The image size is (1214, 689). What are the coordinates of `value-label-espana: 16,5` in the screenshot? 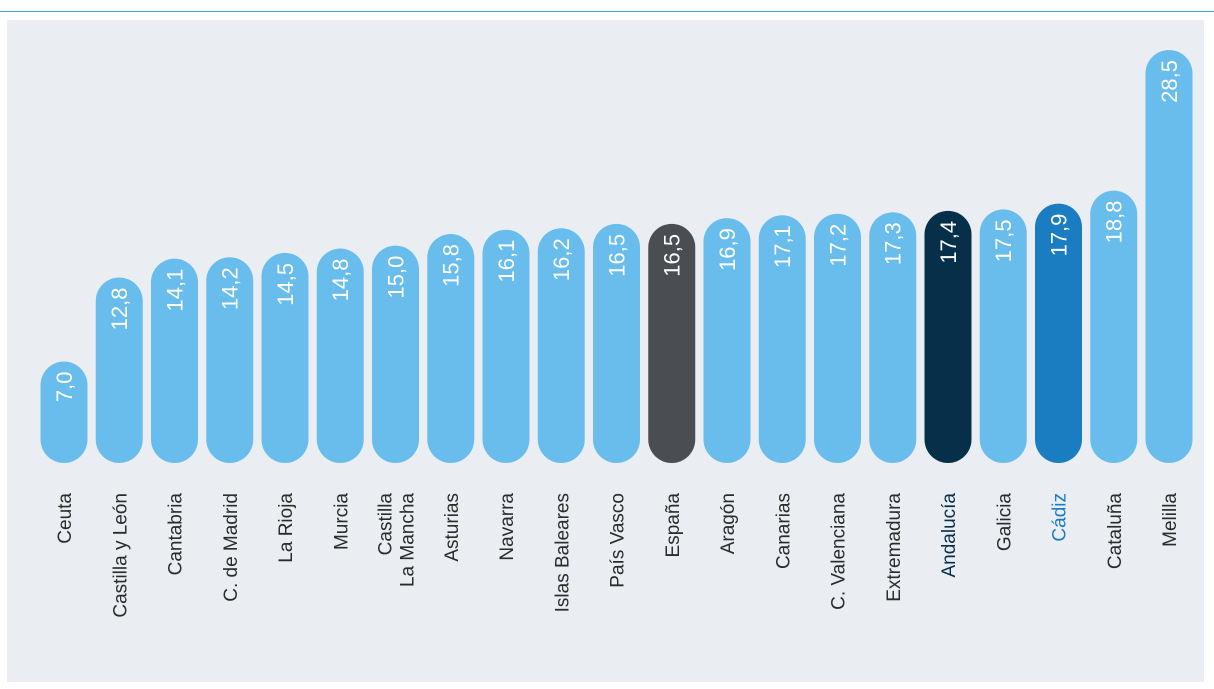 It's located at (672, 255).